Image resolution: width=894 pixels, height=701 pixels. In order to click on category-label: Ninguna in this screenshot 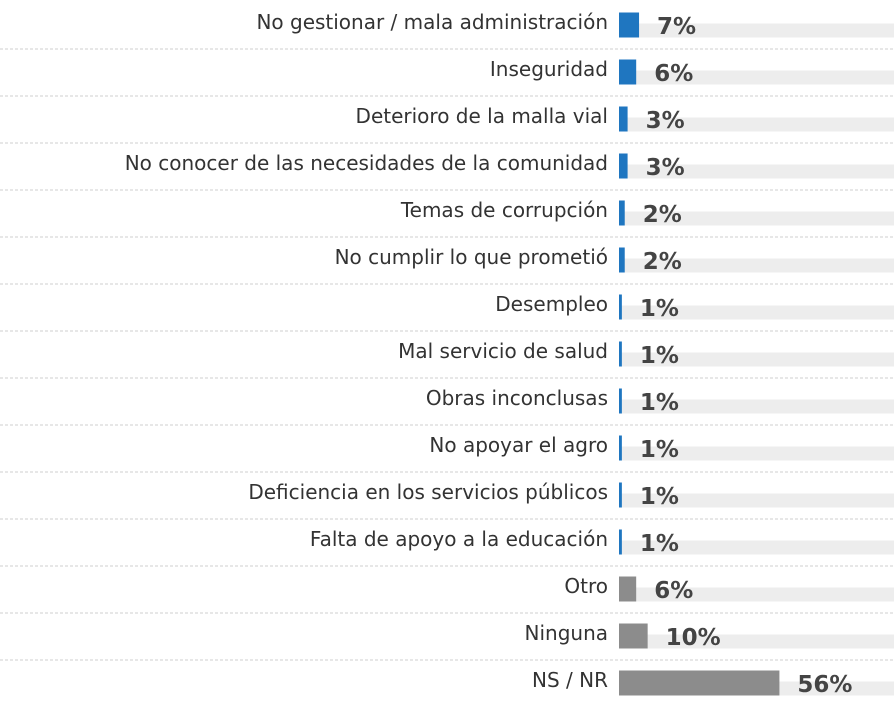, I will do `click(567, 633)`.